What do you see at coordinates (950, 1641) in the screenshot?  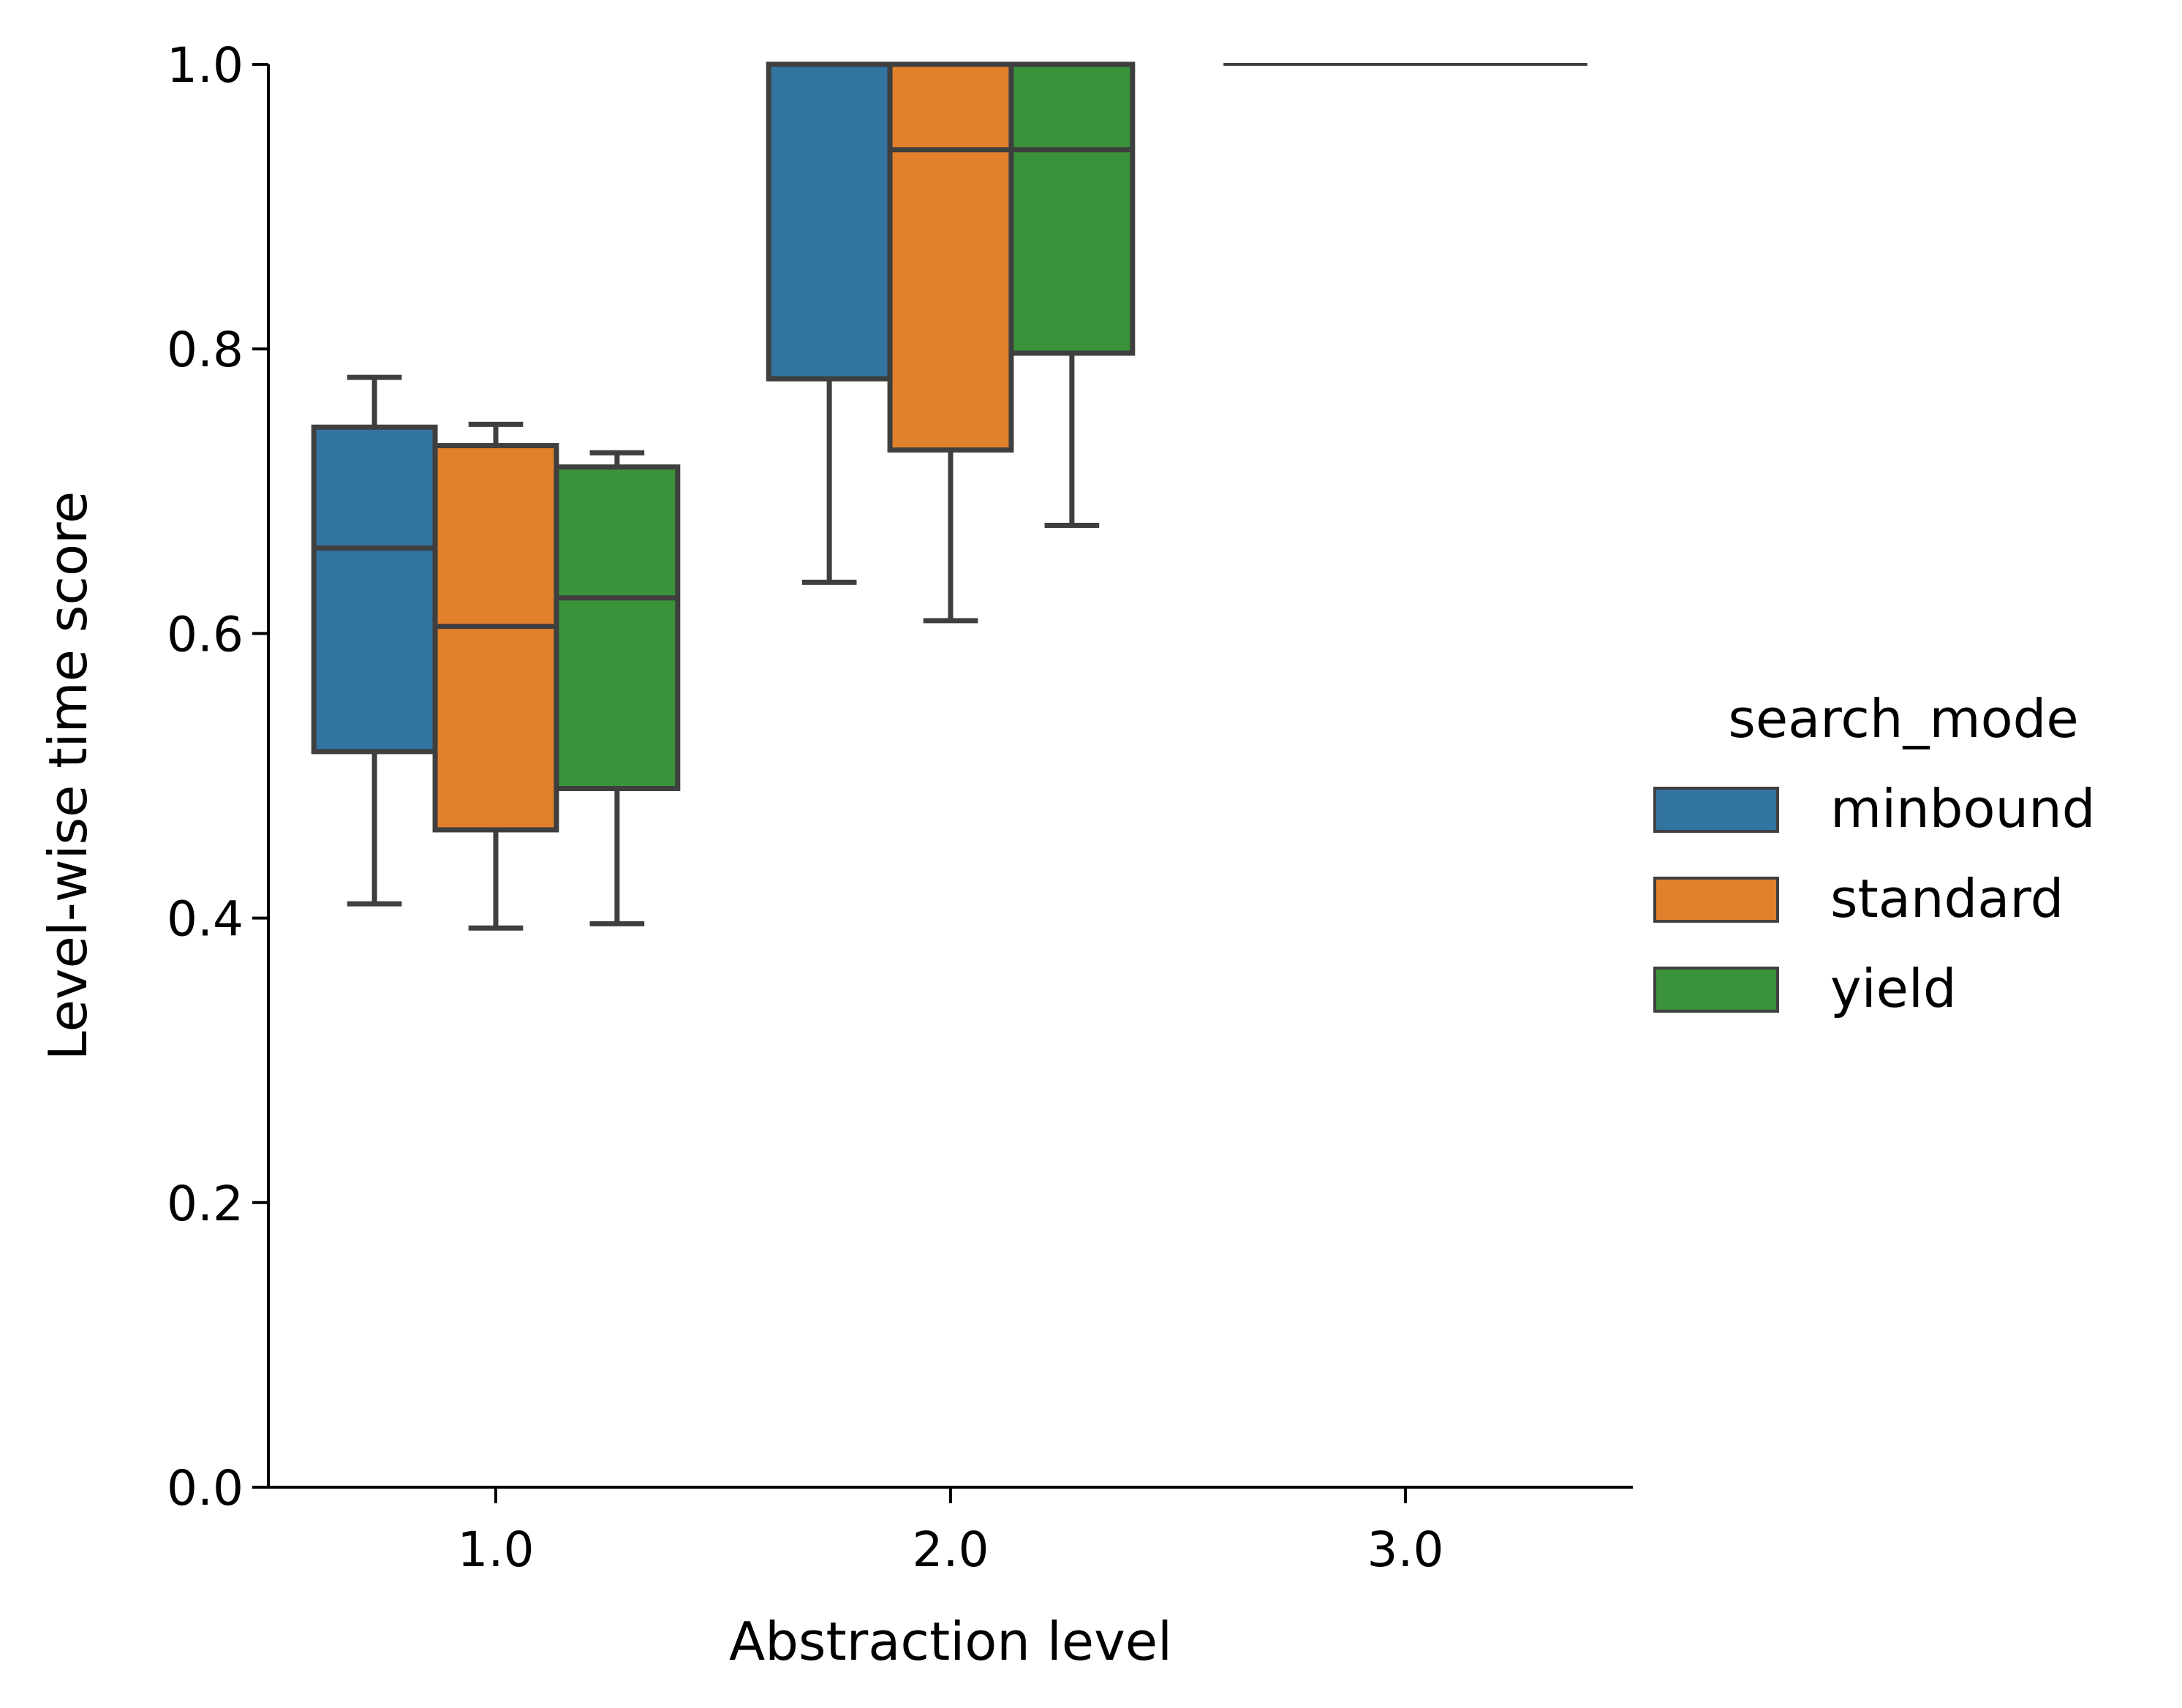 I see `x-axis-label: Abstraction level` at bounding box center [950, 1641].